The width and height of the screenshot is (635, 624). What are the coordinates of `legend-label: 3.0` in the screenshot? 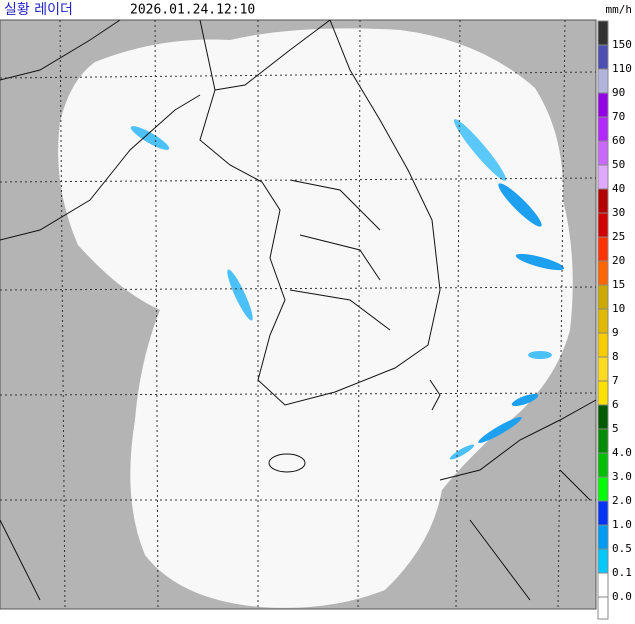 It's located at (622, 476).